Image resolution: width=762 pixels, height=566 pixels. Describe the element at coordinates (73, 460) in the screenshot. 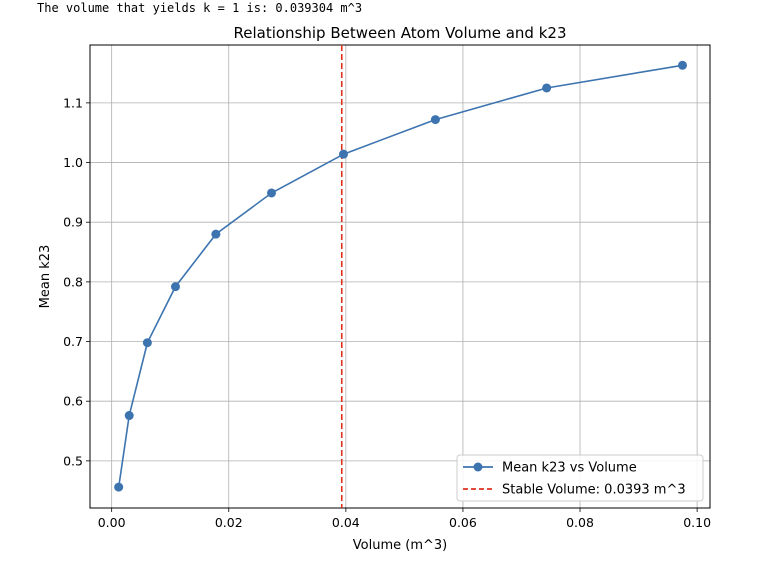

I see `y-tick-label: 0.5` at that location.